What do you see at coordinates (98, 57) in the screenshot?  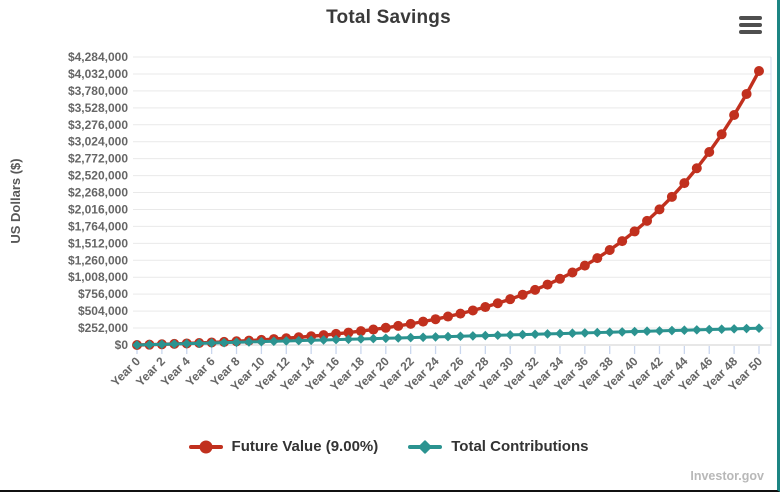 I see `y-tick-label: $4,284,000` at bounding box center [98, 57].